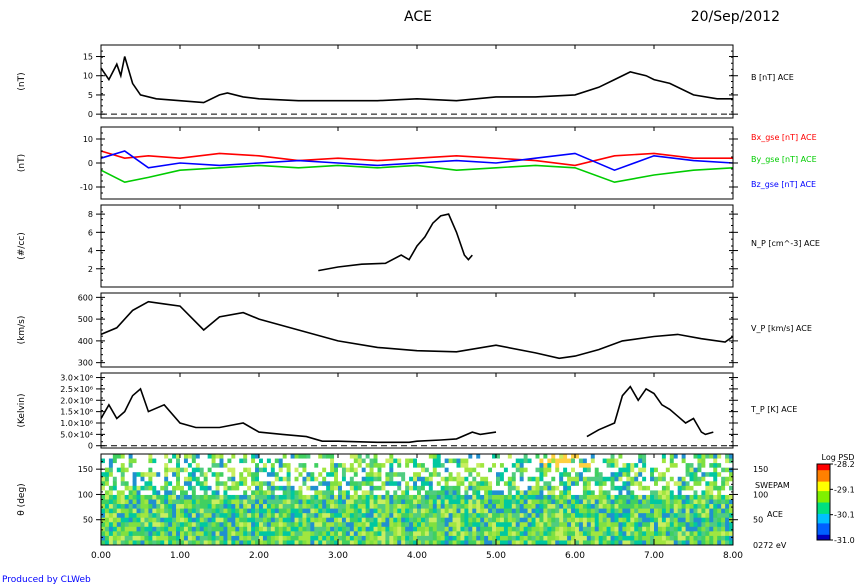 This screenshot has height=584, width=864. I want to click on colorbar-band, so click(823, 509).